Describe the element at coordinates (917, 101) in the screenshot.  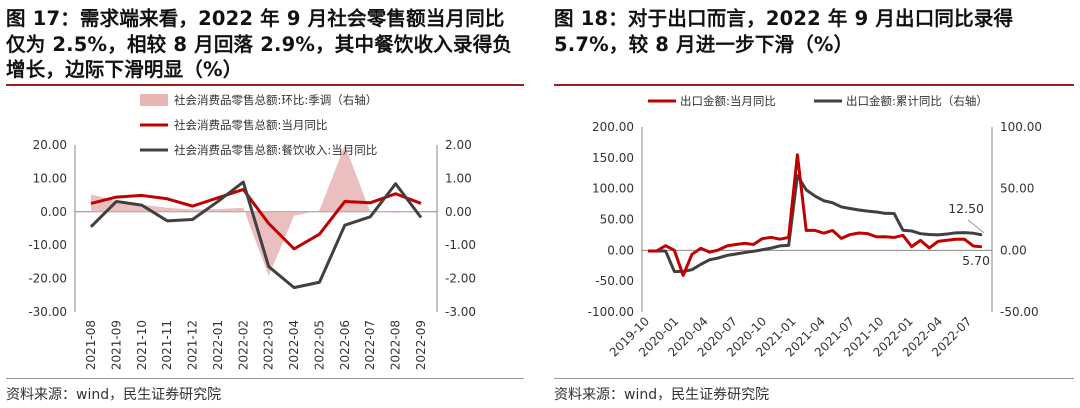
I see `legend-label-cumulative: 出口金额:累计同比（右轴）` at that location.